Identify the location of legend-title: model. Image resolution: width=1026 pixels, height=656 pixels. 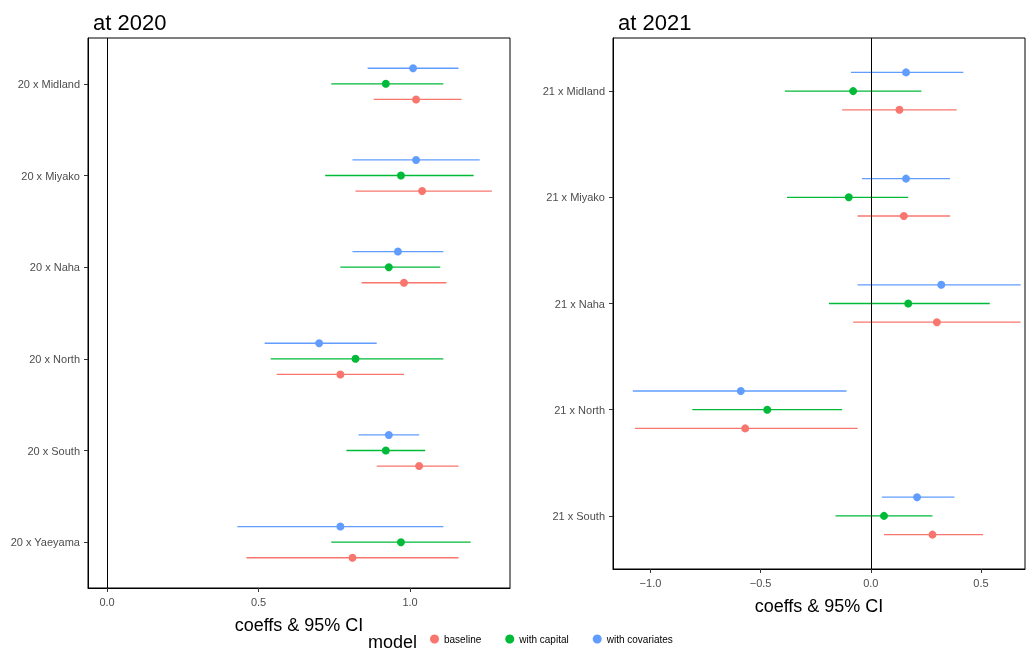
(393, 642).